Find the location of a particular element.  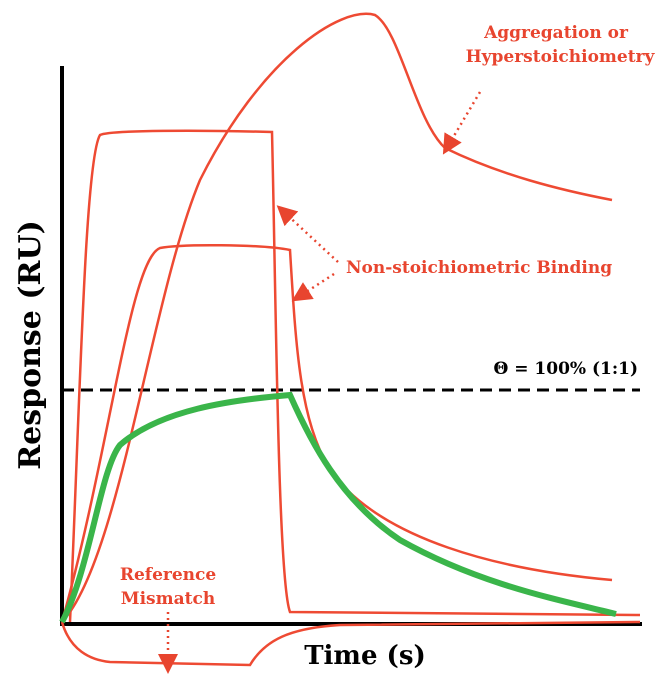

x-axis-label: Time (s) is located at coordinates (365, 656).